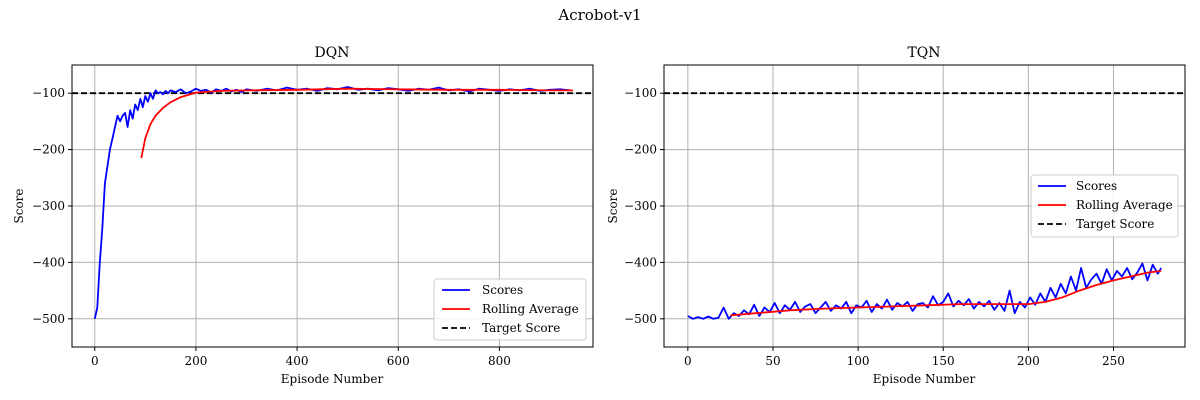 This screenshot has height=400, width=1200. I want to click on tqn-scores-line, so click(924, 291).